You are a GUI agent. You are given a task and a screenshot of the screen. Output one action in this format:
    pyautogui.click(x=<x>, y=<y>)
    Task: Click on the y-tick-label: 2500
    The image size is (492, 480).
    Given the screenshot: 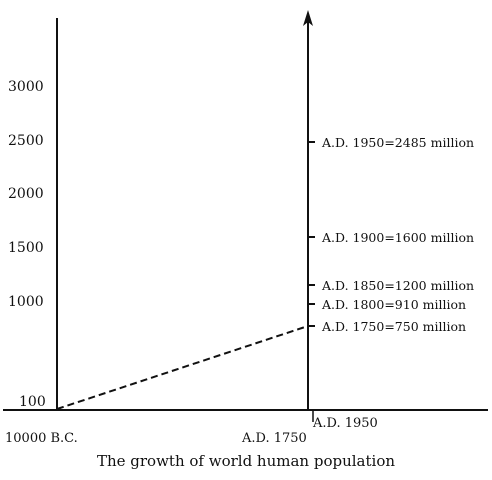 What is the action you would take?
    pyautogui.click(x=26, y=141)
    